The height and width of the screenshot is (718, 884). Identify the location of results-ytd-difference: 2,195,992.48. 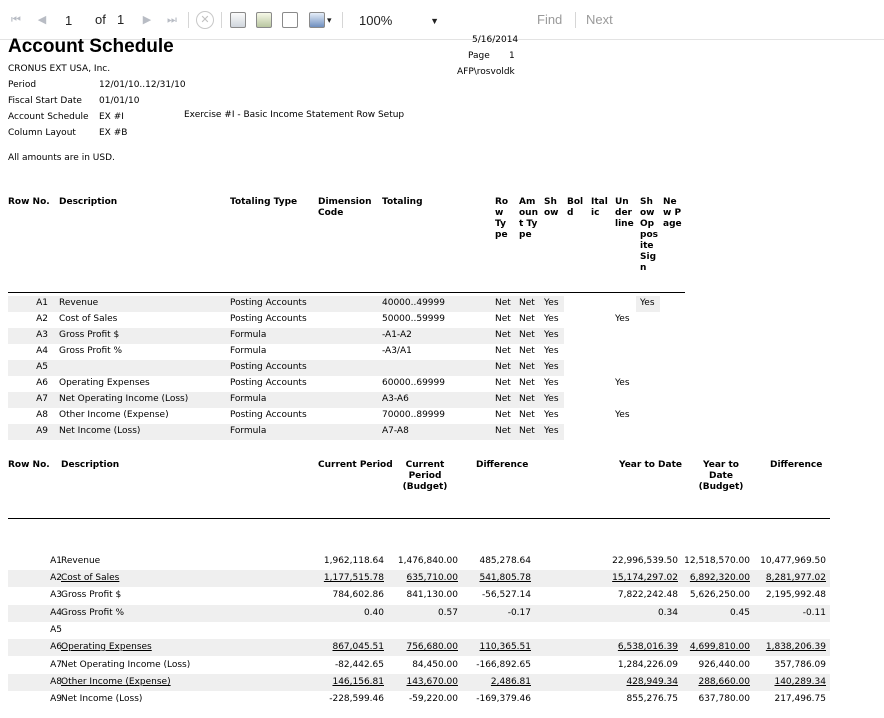
(795, 595).